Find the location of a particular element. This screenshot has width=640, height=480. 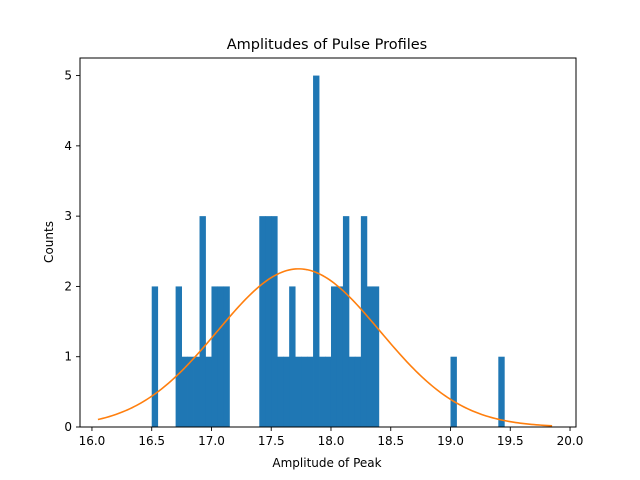

x-tick-label: 16.0 is located at coordinates (92, 441).